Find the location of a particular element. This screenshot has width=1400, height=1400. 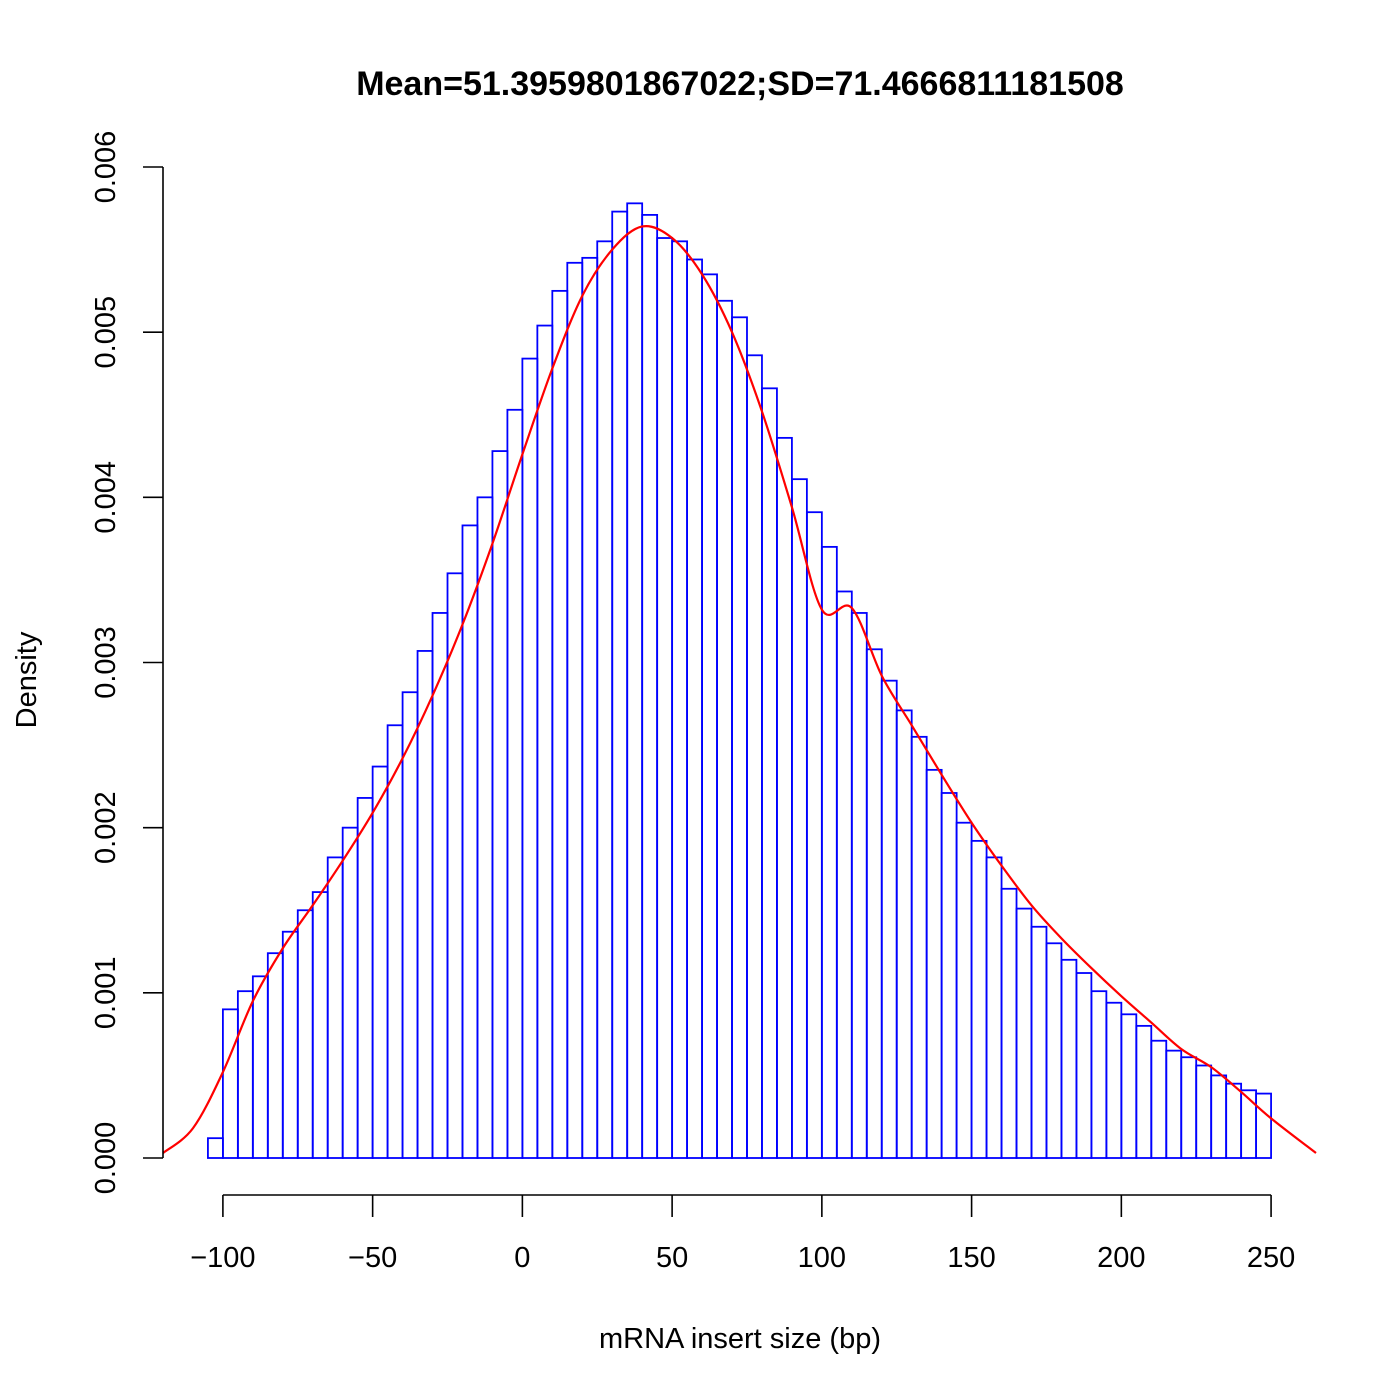

x-tick-label: 200 is located at coordinates (1121, 1258).